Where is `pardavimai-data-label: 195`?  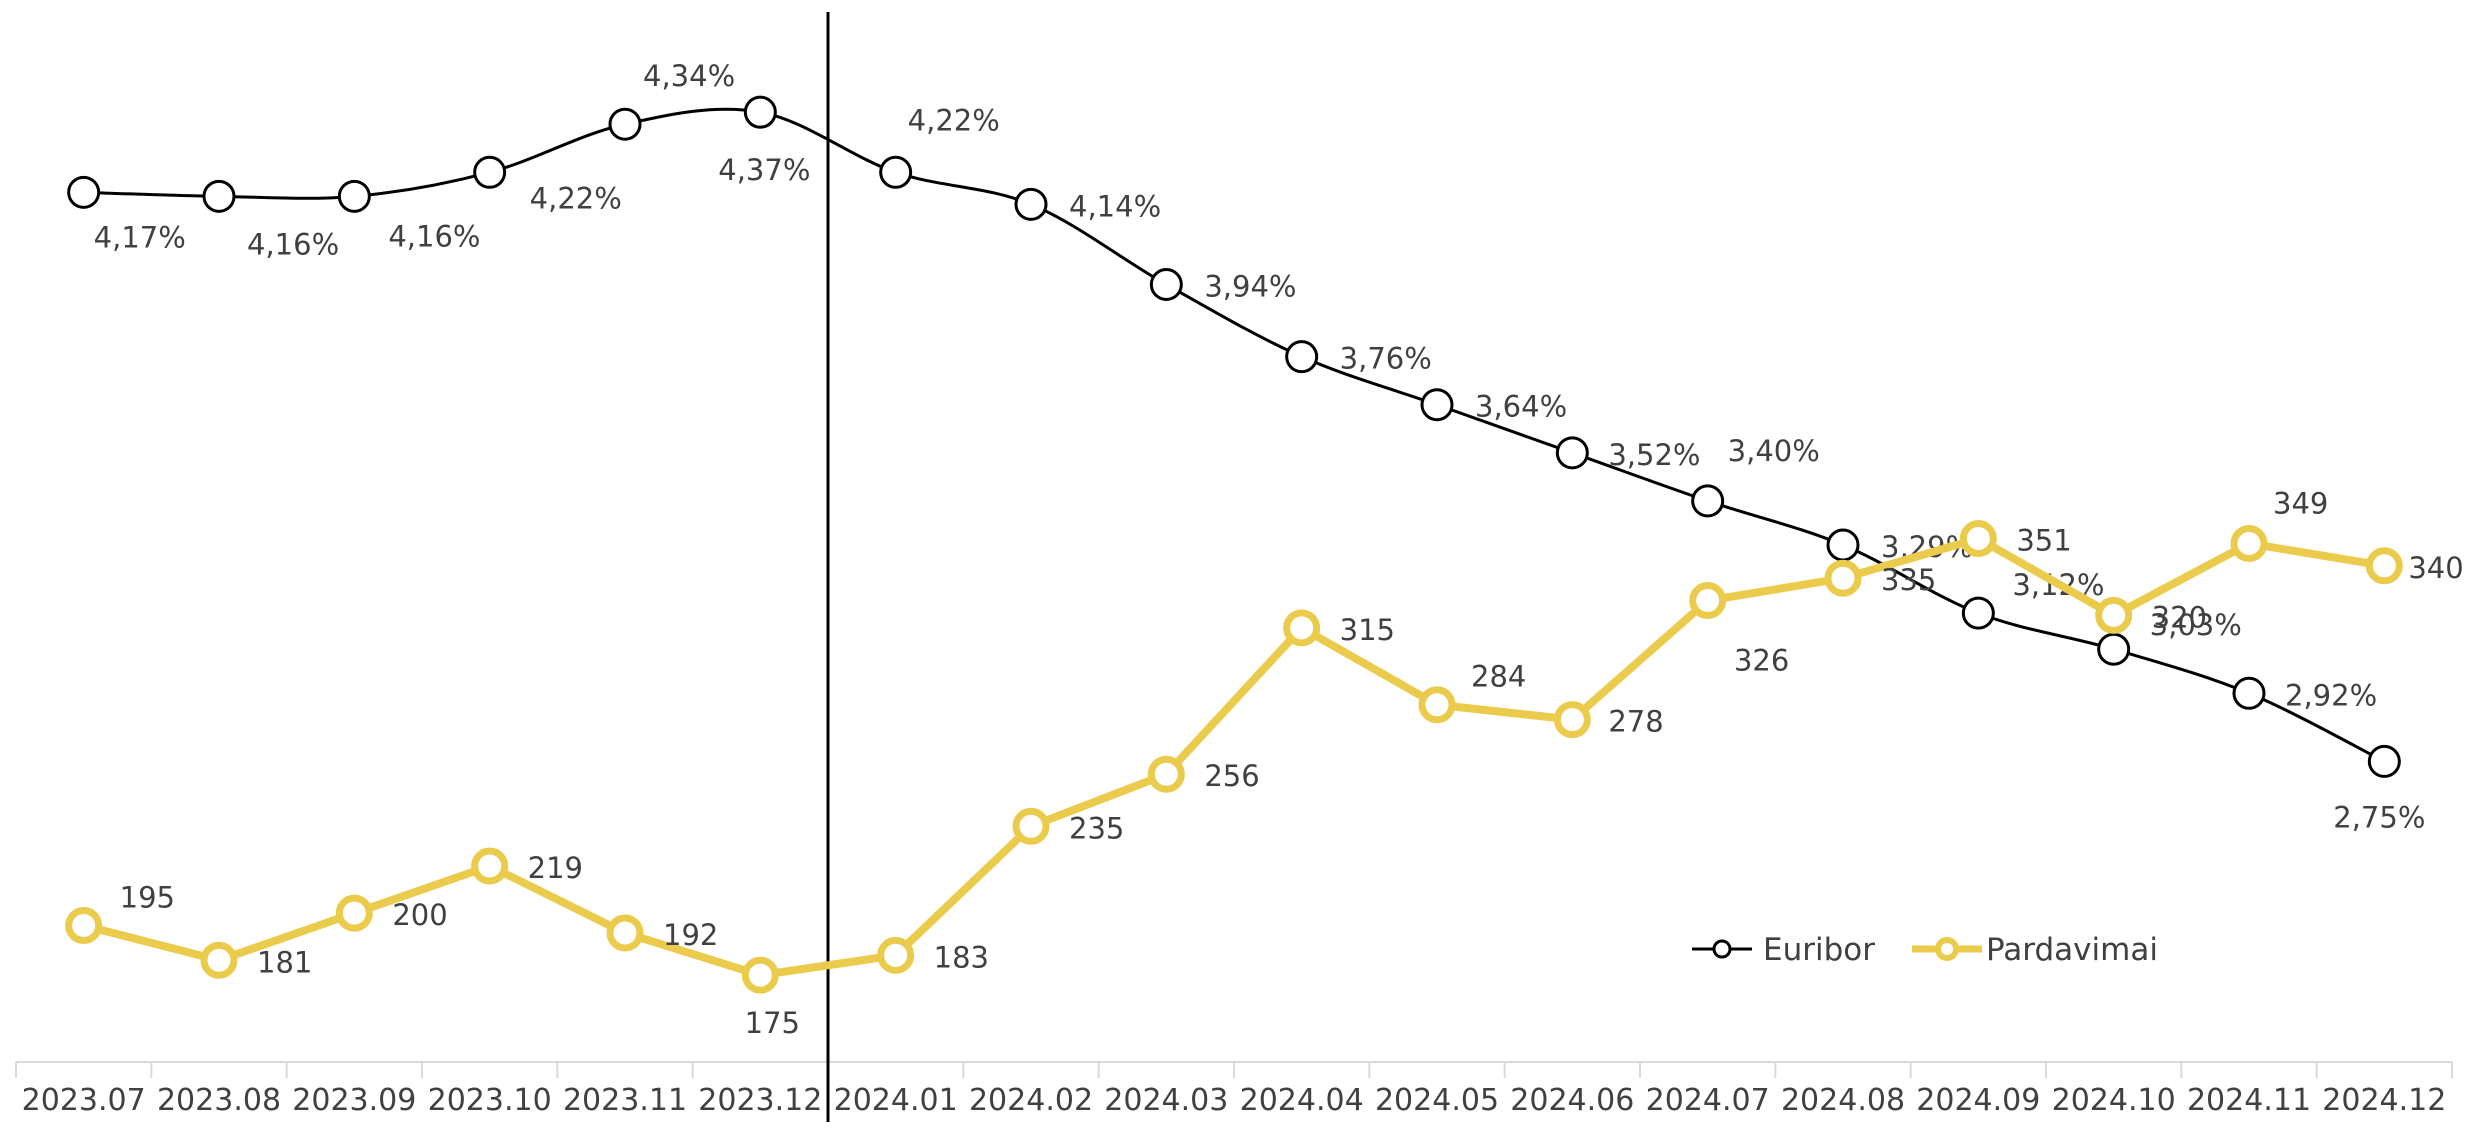 pardavimai-data-label: 195 is located at coordinates (147, 898).